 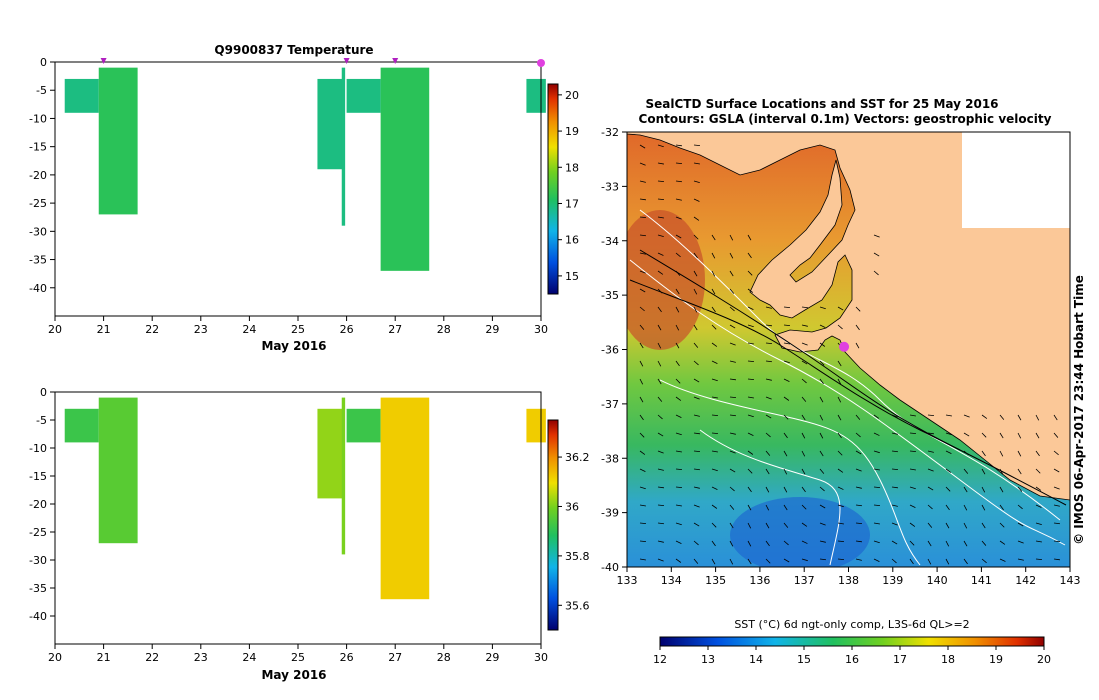 I want to click on x-tick-label: 30, so click(x=541, y=329).